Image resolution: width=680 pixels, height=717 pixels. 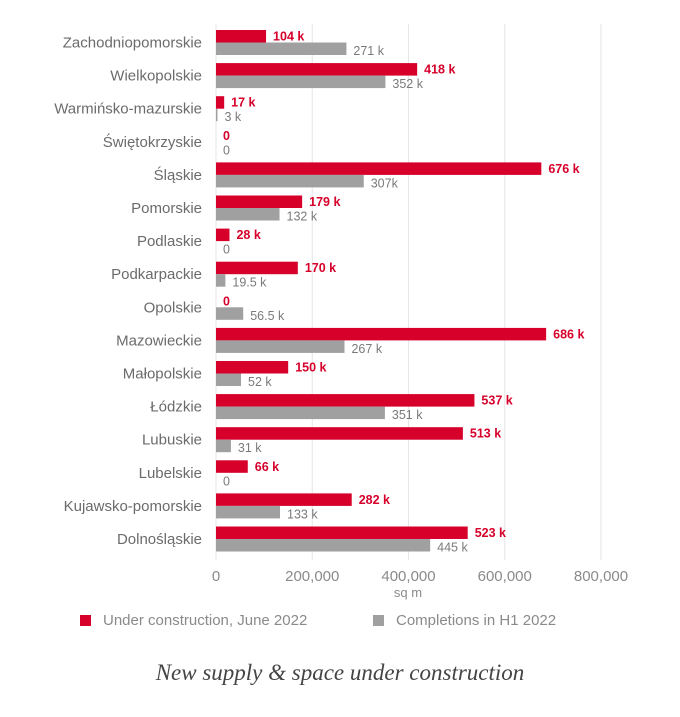 What do you see at coordinates (439, 70) in the screenshot?
I see `data-label-under-construction: 418 k` at bounding box center [439, 70].